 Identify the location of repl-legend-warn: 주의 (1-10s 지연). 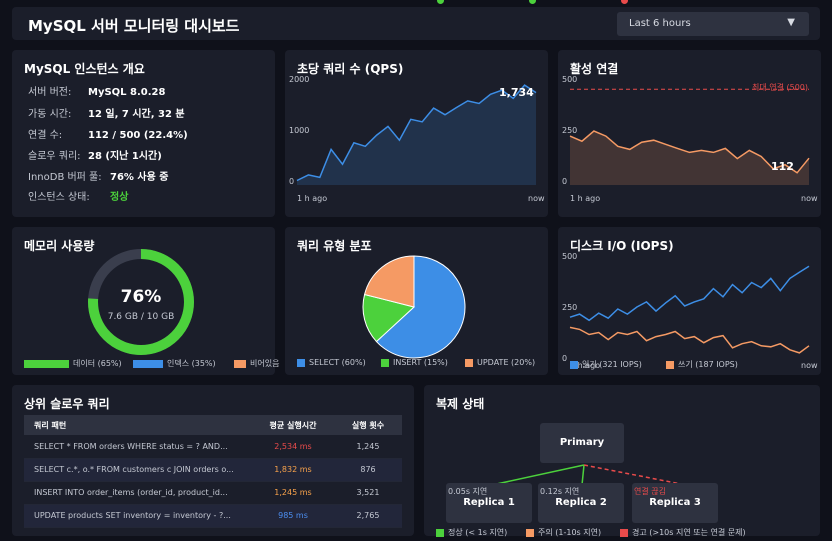
(563, 532).